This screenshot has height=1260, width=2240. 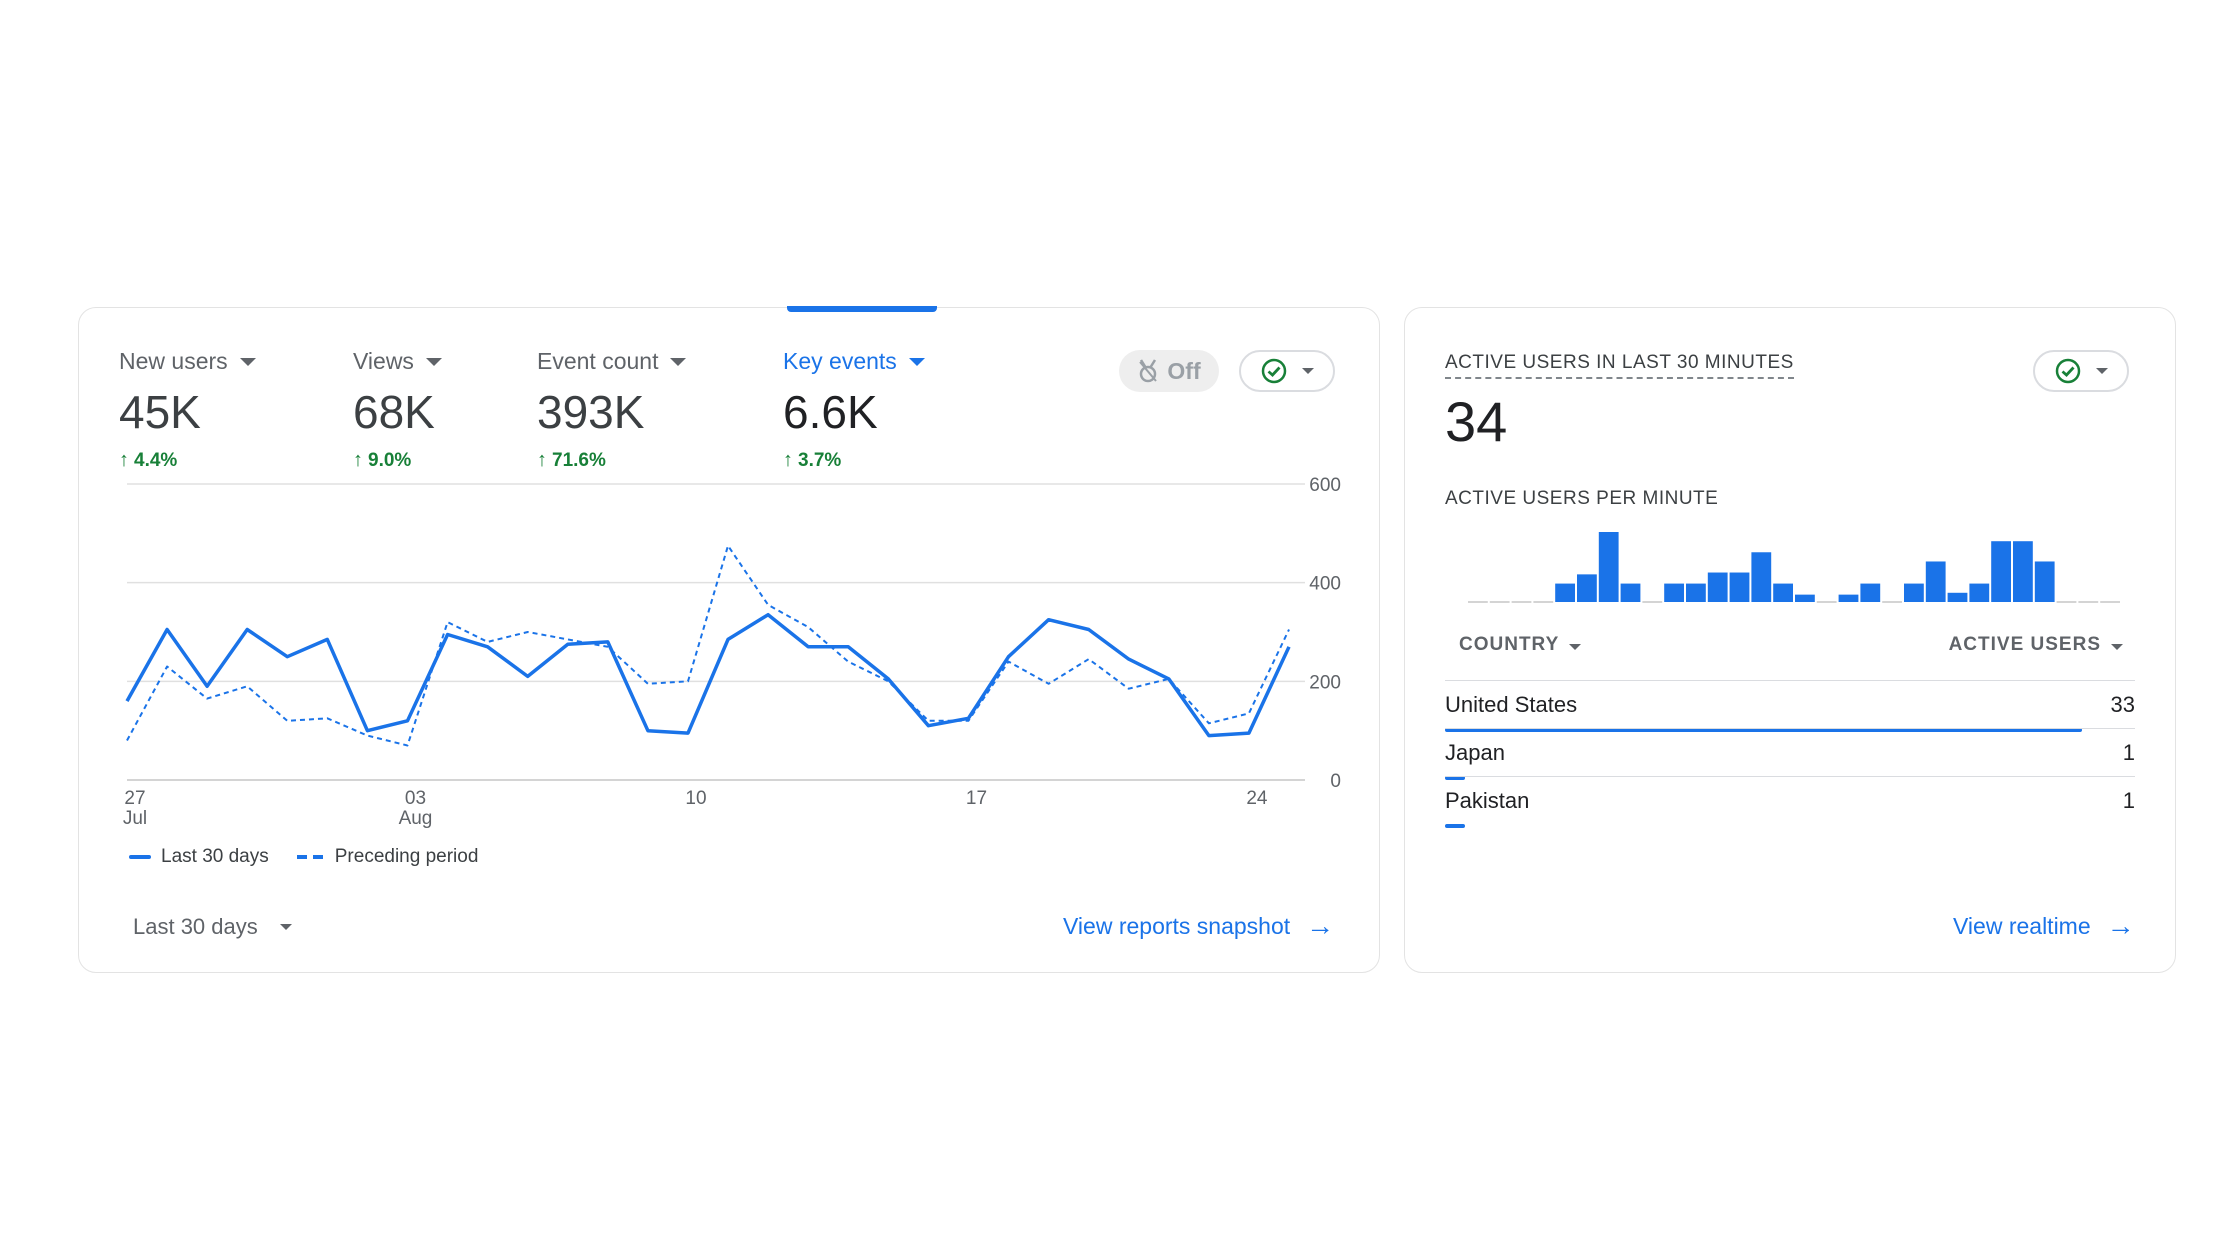 What do you see at coordinates (1257, 798) in the screenshot?
I see `x-tick-label: 24` at bounding box center [1257, 798].